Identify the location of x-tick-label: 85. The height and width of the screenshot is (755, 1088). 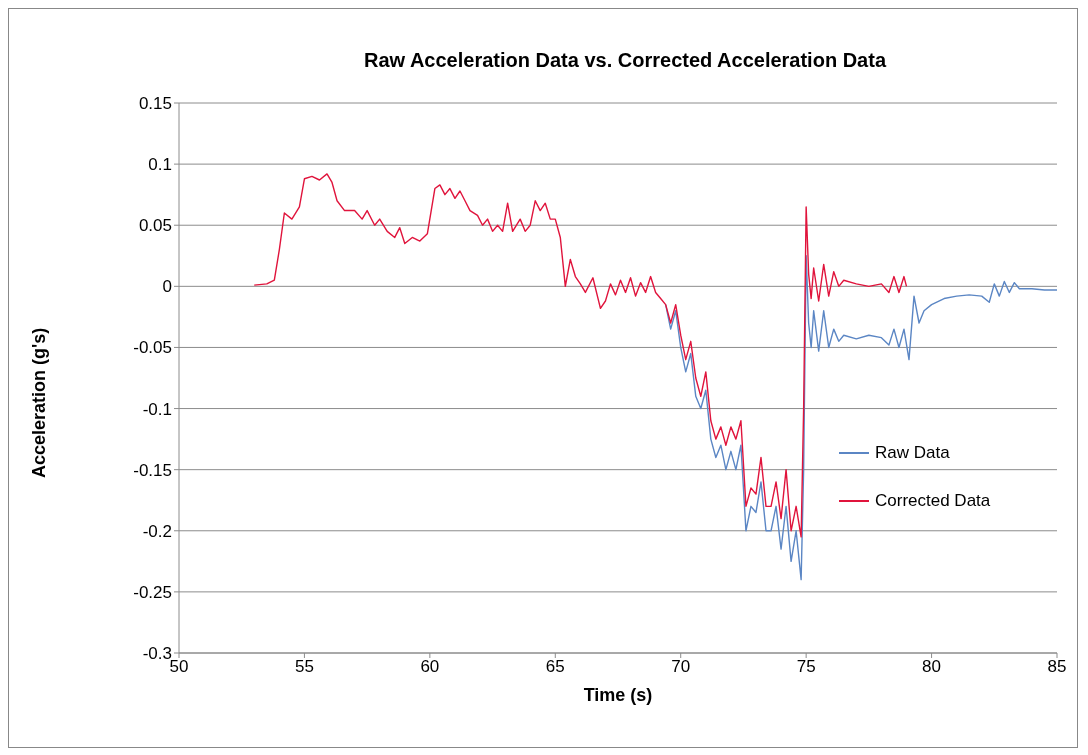
(1057, 667).